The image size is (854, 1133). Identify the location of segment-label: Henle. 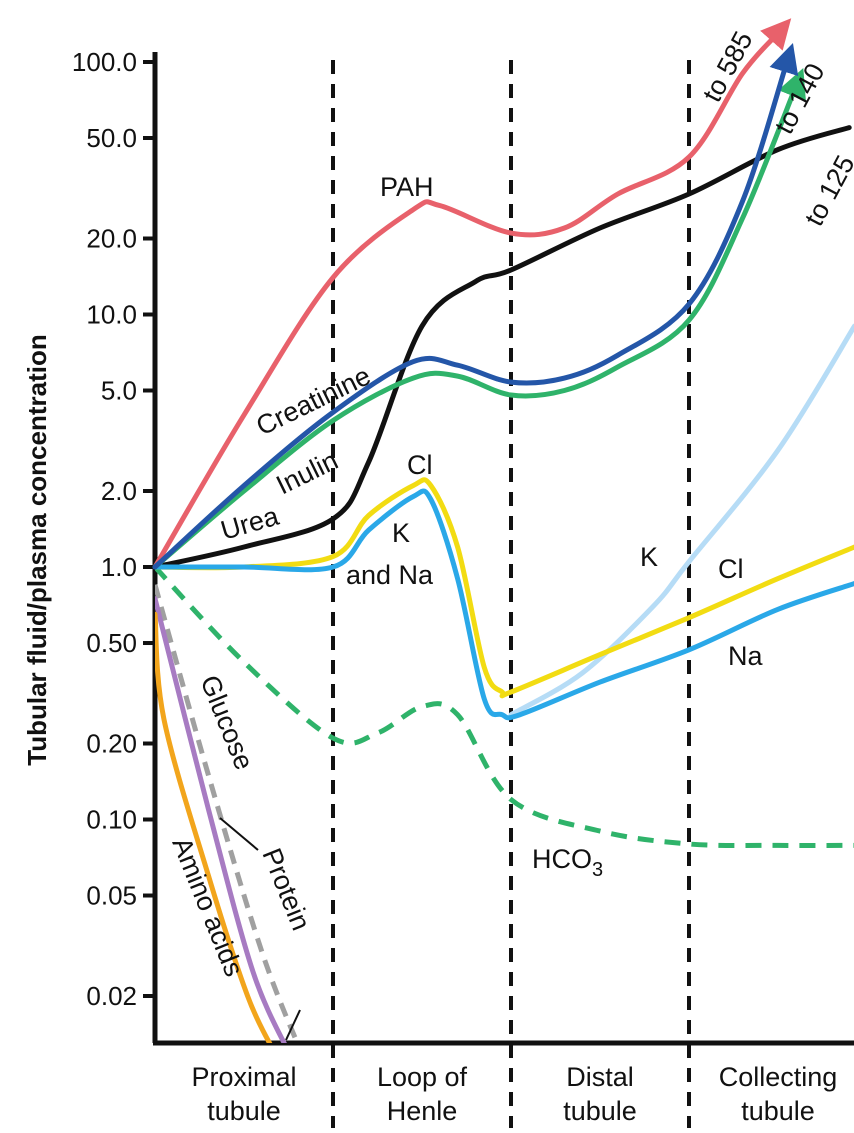
(422, 1111).